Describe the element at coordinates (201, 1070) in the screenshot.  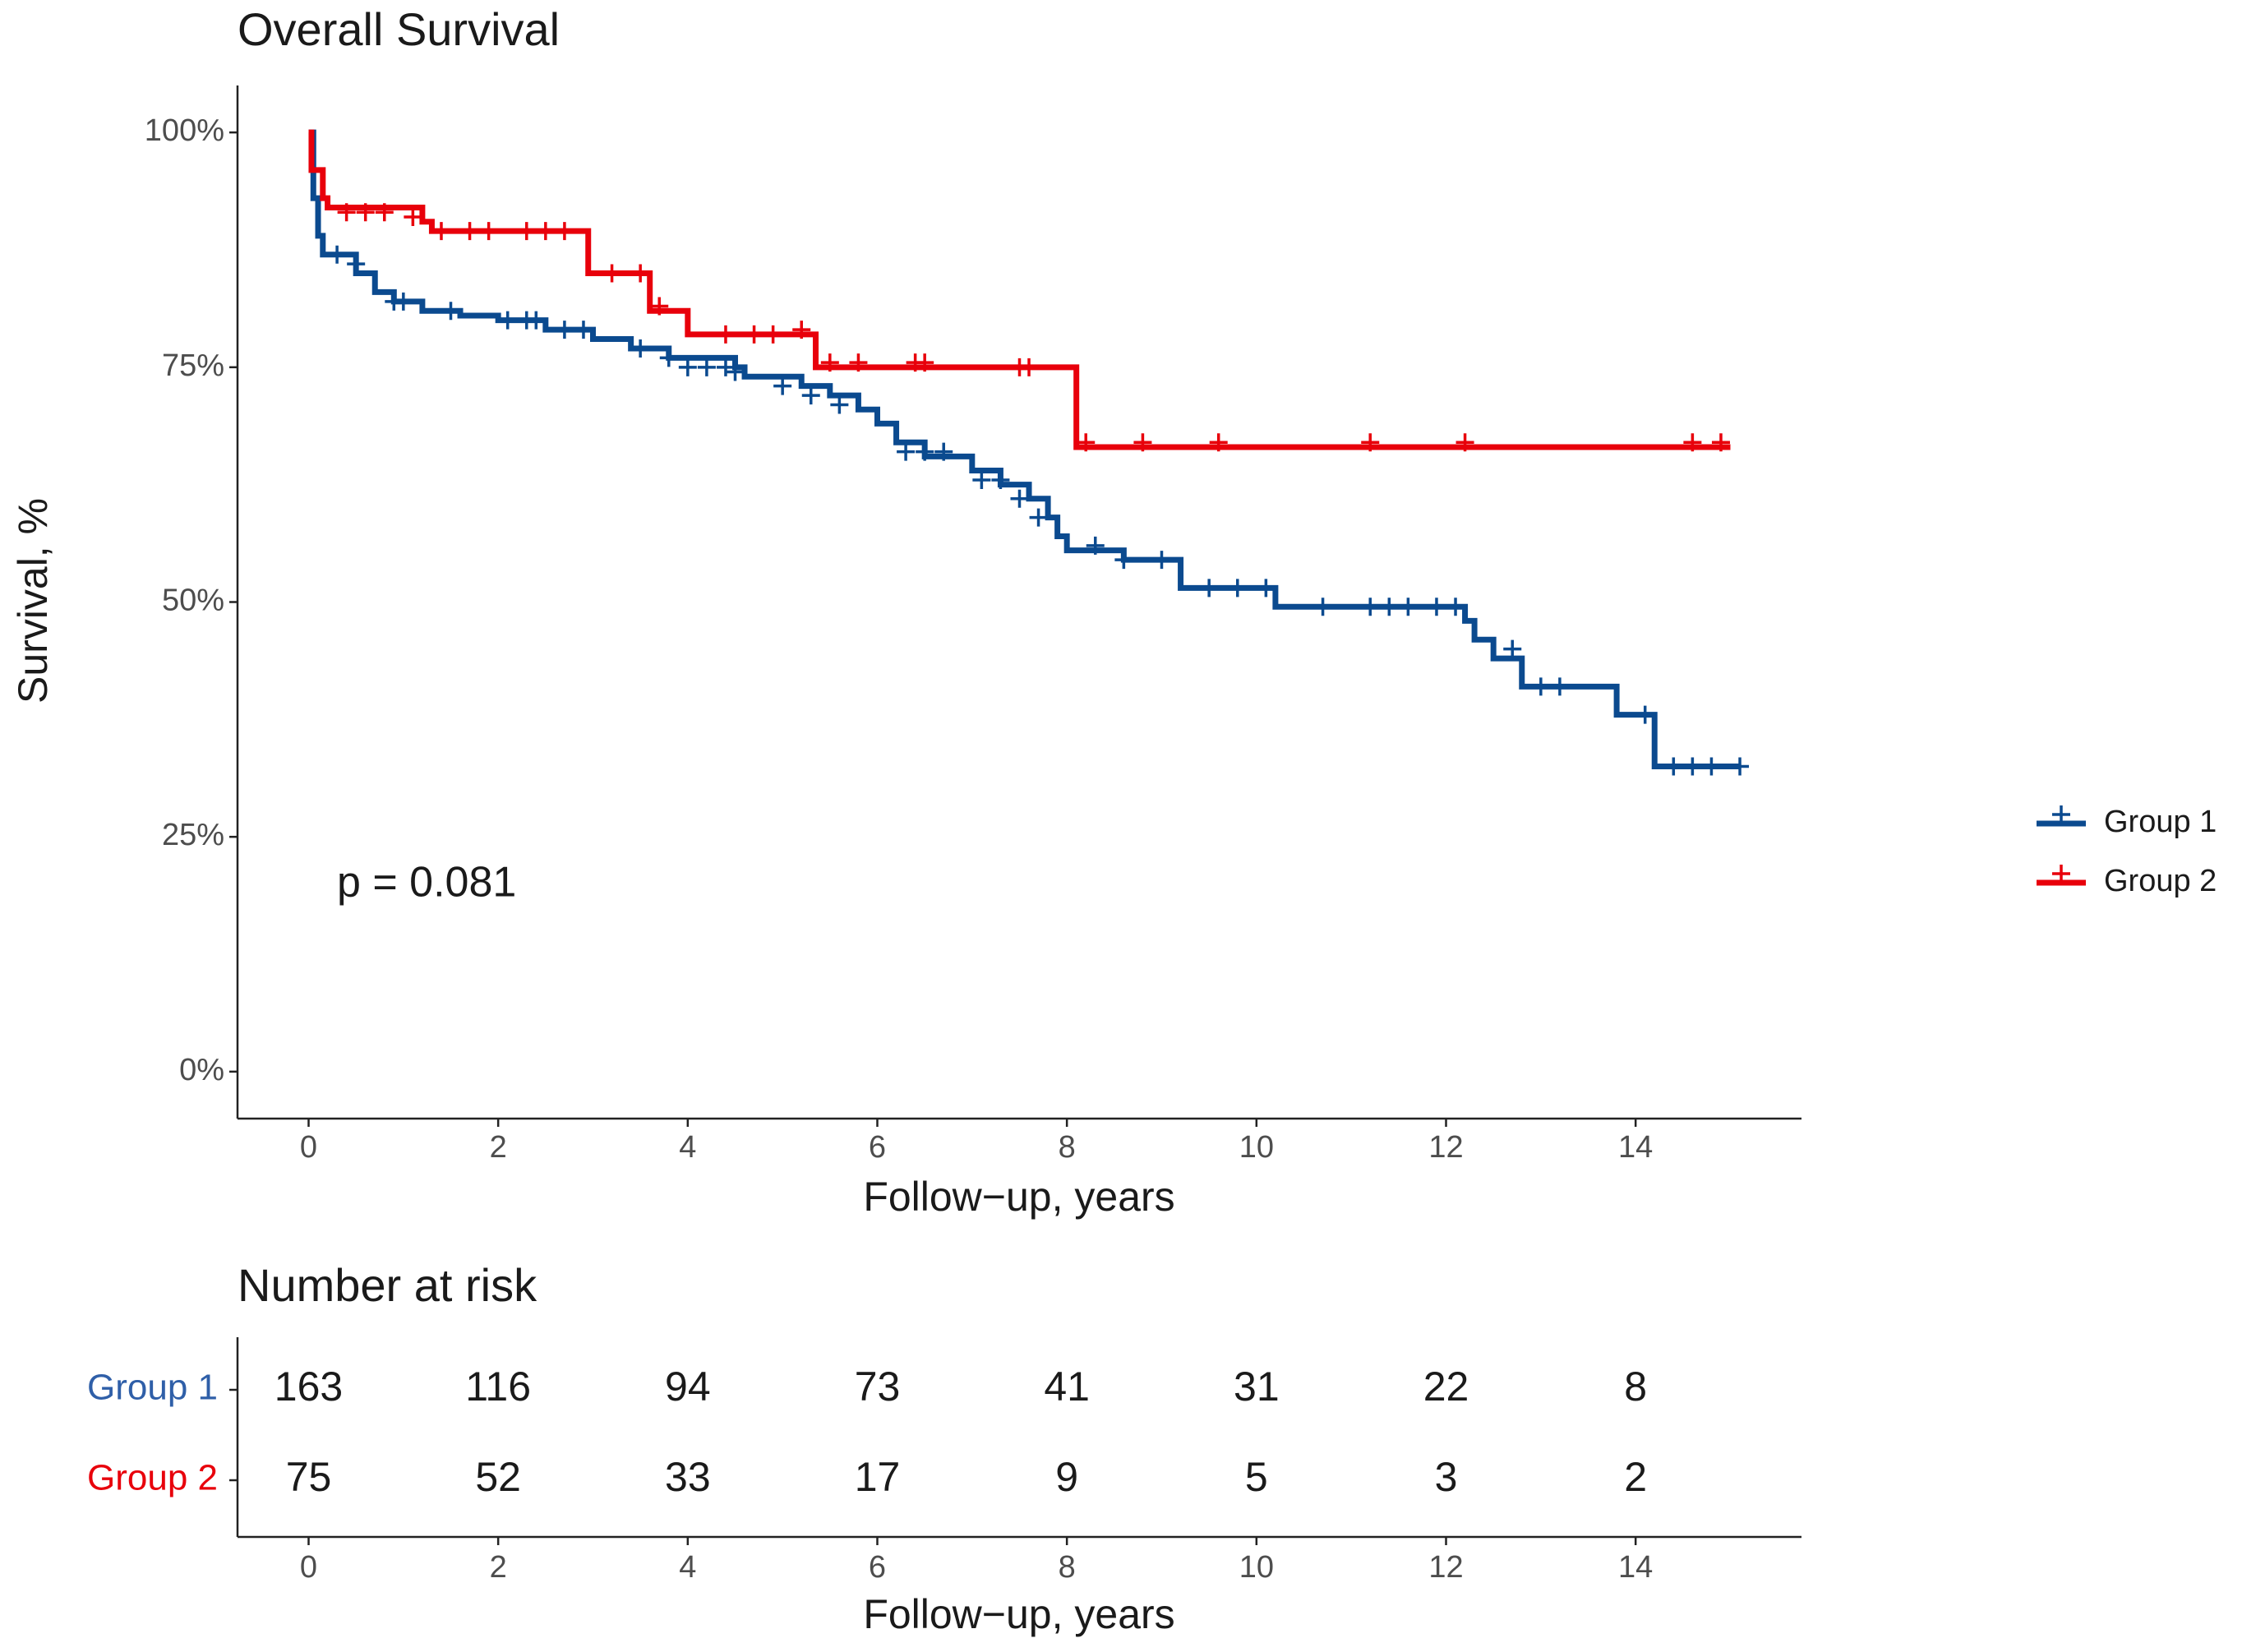
I see `y-tick-label: 0%` at that location.